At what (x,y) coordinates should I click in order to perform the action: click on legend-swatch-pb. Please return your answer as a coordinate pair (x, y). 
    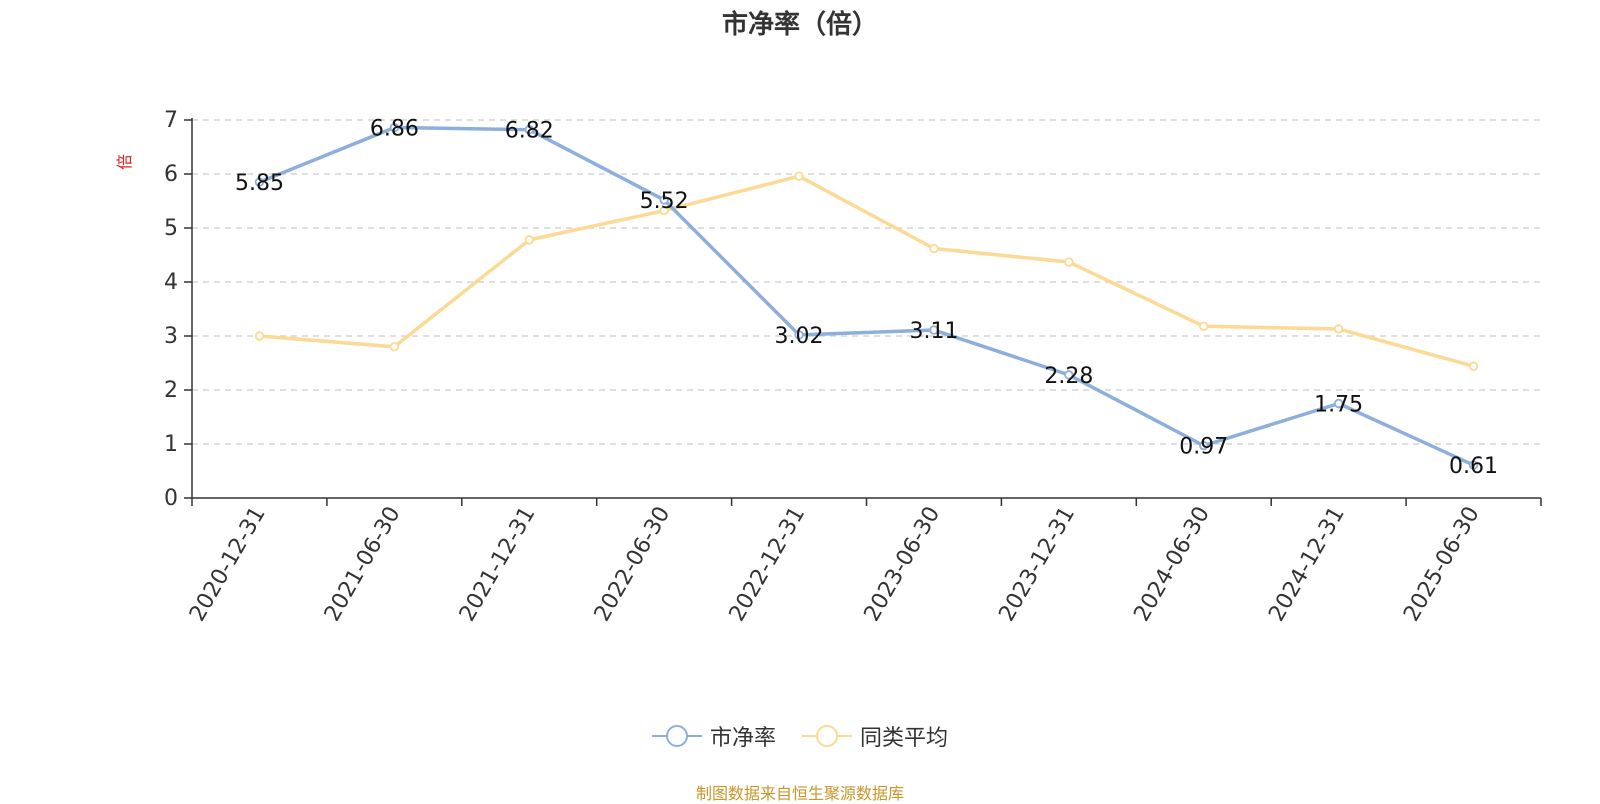
    Looking at the image, I should click on (676, 736).